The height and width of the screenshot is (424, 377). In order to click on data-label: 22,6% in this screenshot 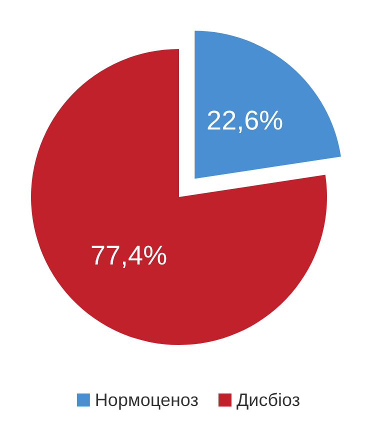, I will do `click(245, 120)`.